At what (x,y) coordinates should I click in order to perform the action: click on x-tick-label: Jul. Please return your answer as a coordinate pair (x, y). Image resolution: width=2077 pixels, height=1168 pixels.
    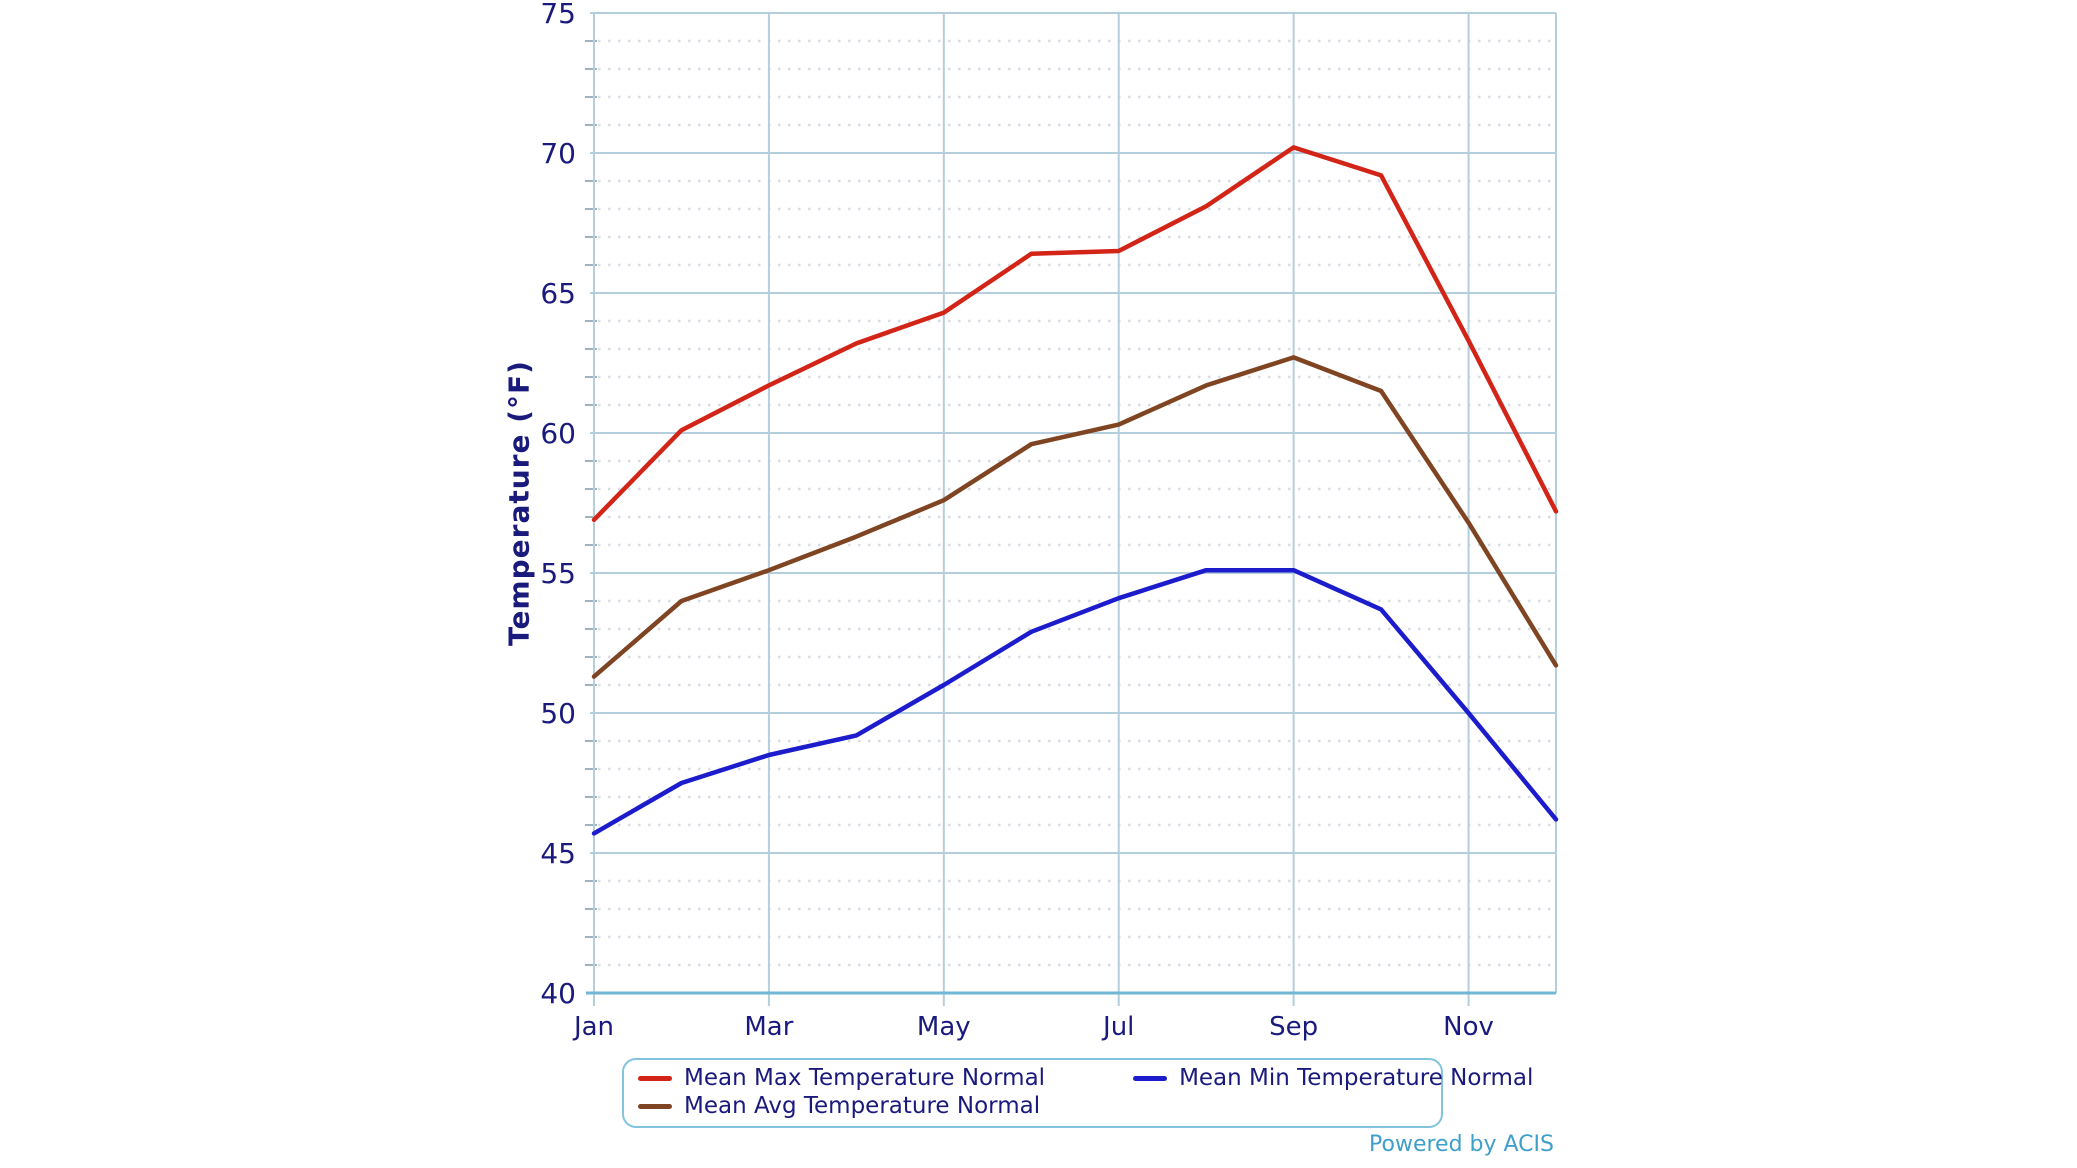
    Looking at the image, I should click on (1117, 1027).